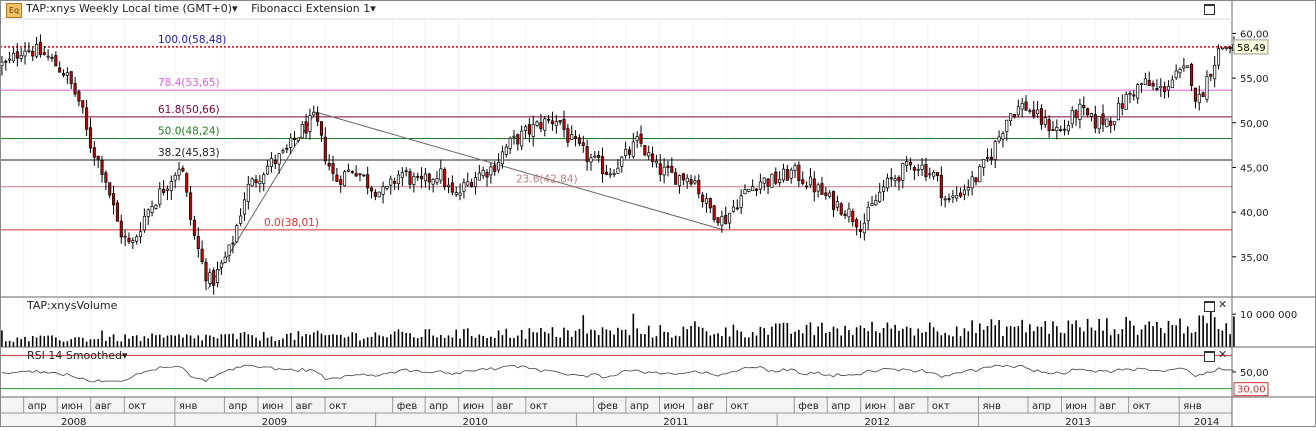 This screenshot has height=431, width=1316. Describe the element at coordinates (1223, 304) in the screenshot. I see `close-volume-pane-icon: ✕` at that location.